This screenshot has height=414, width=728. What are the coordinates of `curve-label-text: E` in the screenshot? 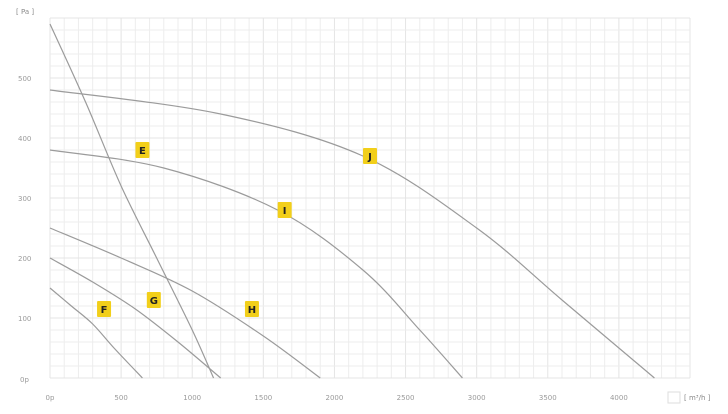 It's located at (142, 151).